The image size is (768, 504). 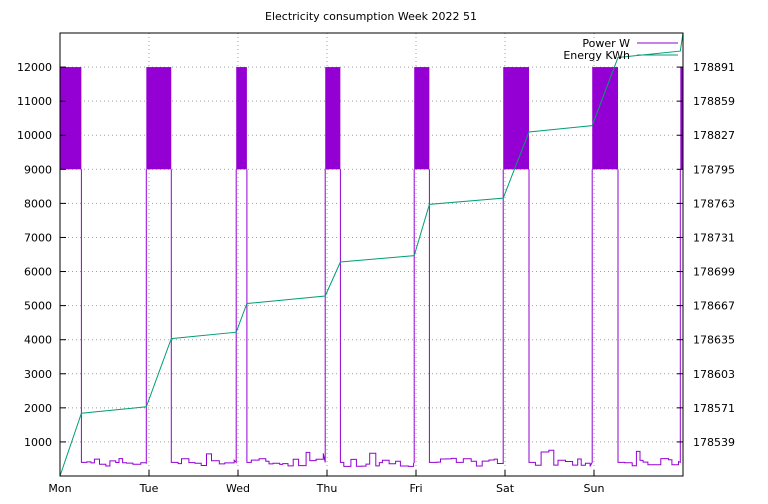 I want to click on y-left-tick-label: 8000, so click(x=38, y=203).